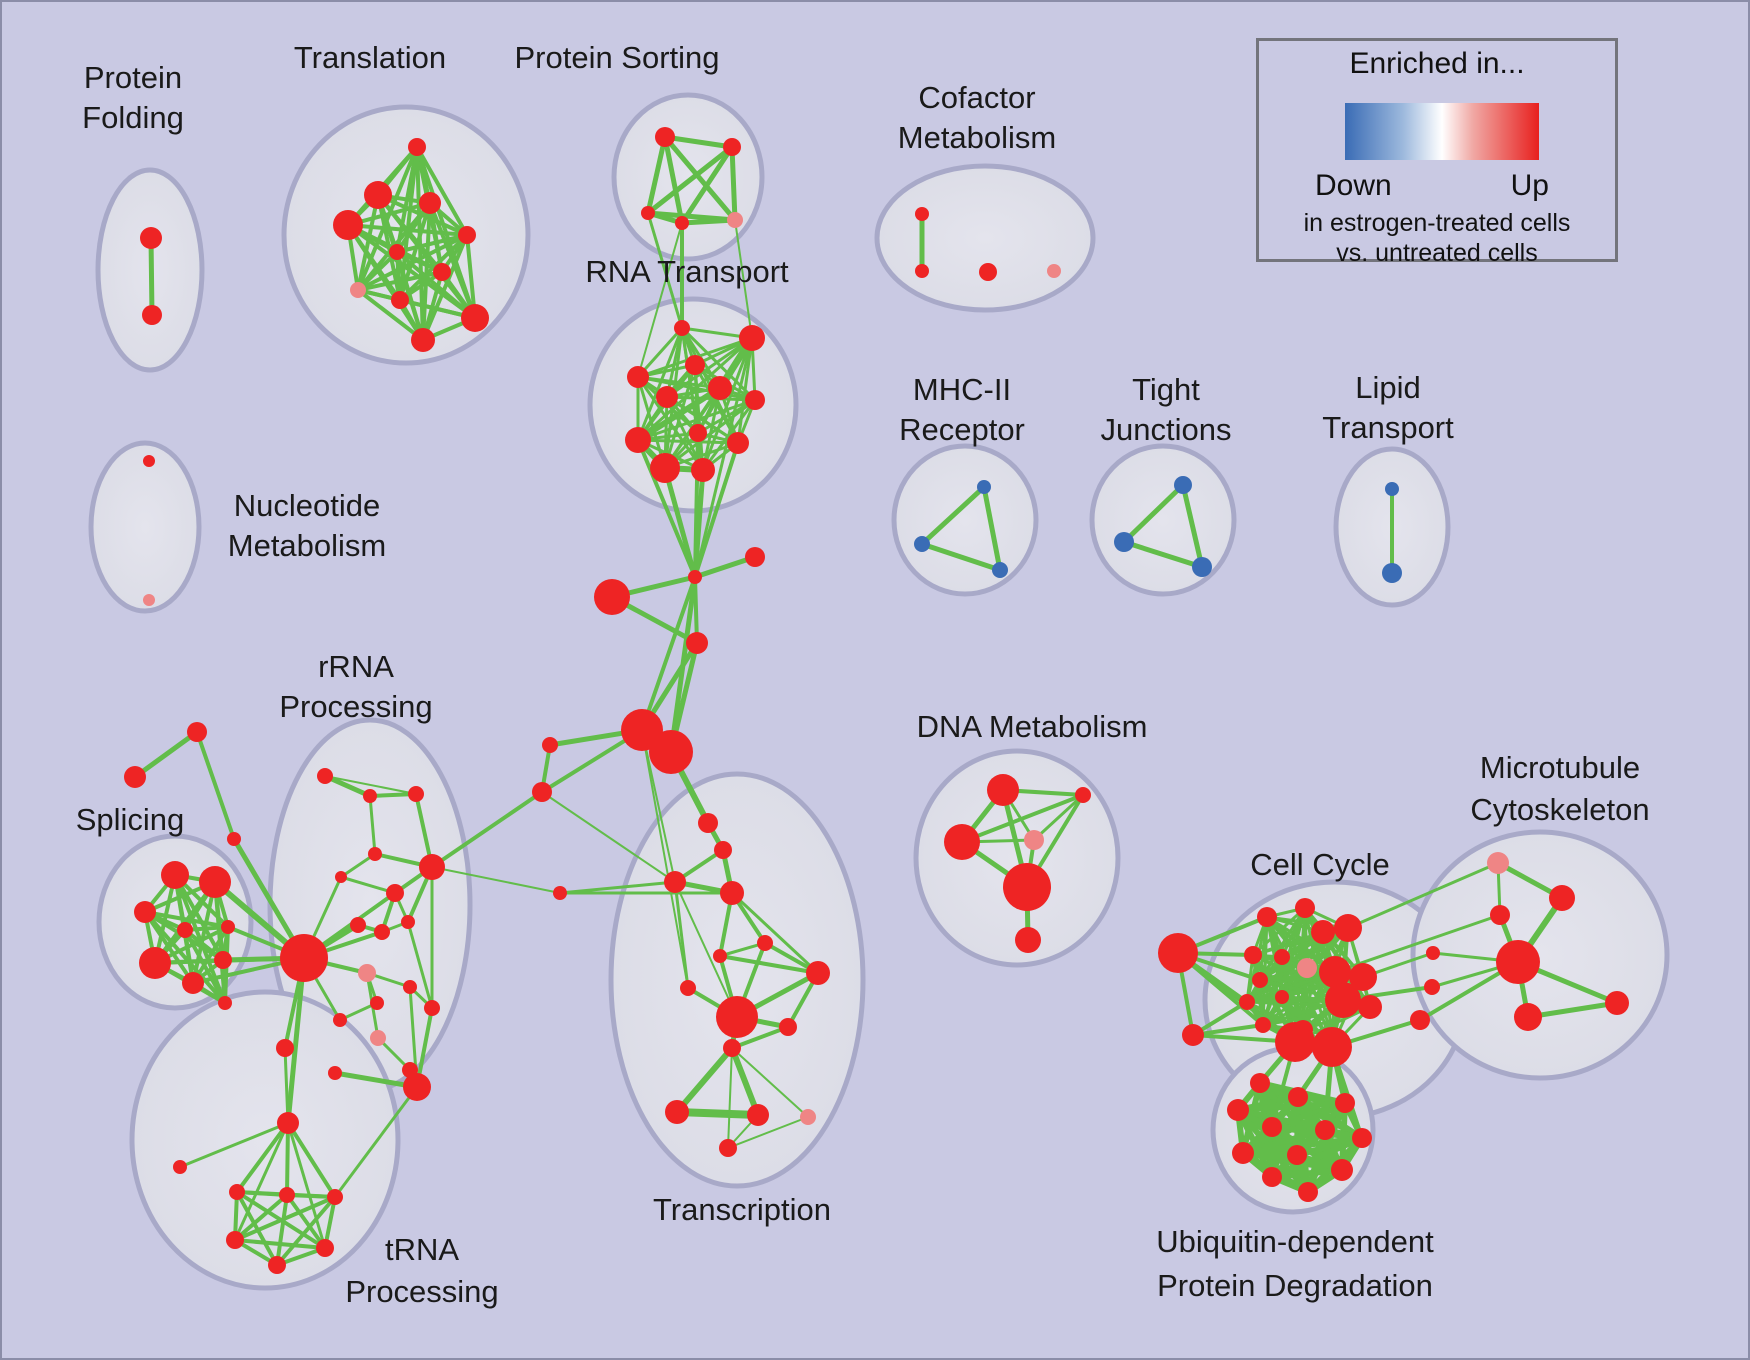 This screenshot has width=1750, height=1360. Describe the element at coordinates (682, 328) in the screenshot. I see `gene-set-node-rt1` at that location.